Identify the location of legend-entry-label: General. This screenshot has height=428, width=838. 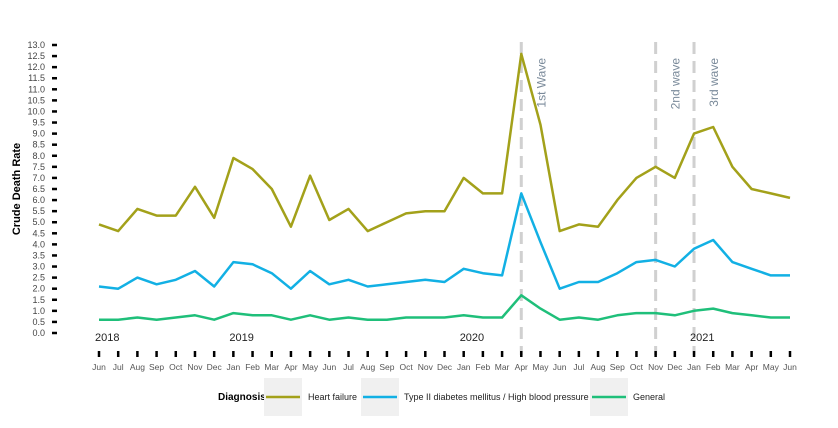
(649, 397).